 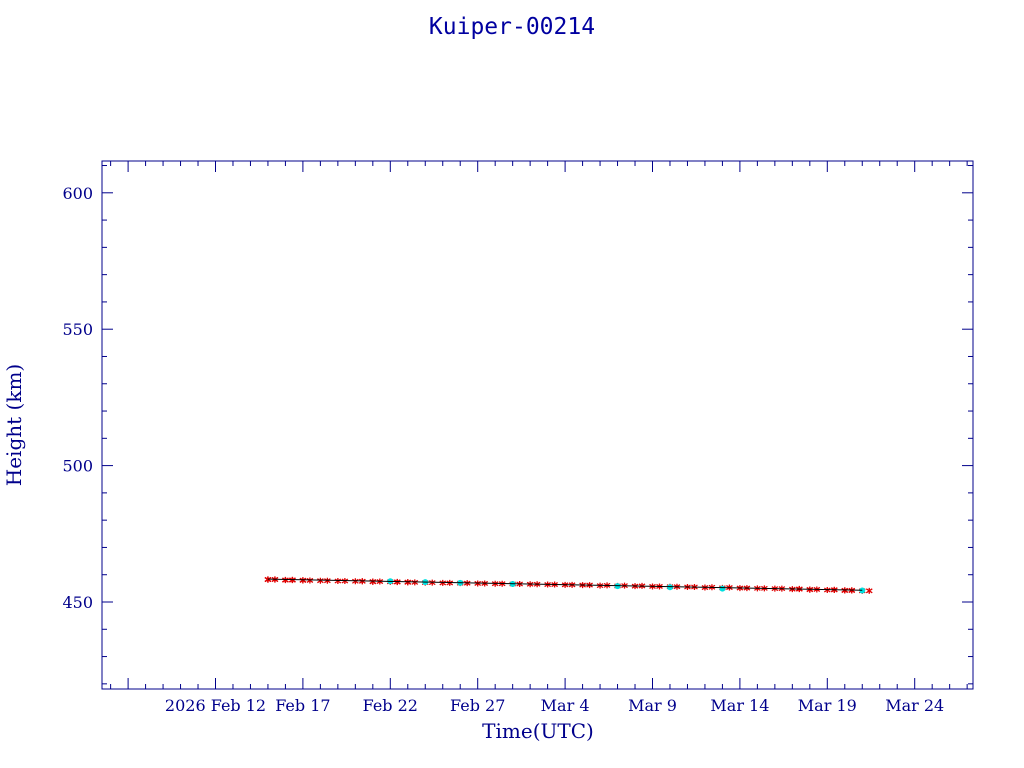 What do you see at coordinates (565, 705) in the screenshot?
I see `x-tick-label: Mar 4` at bounding box center [565, 705].